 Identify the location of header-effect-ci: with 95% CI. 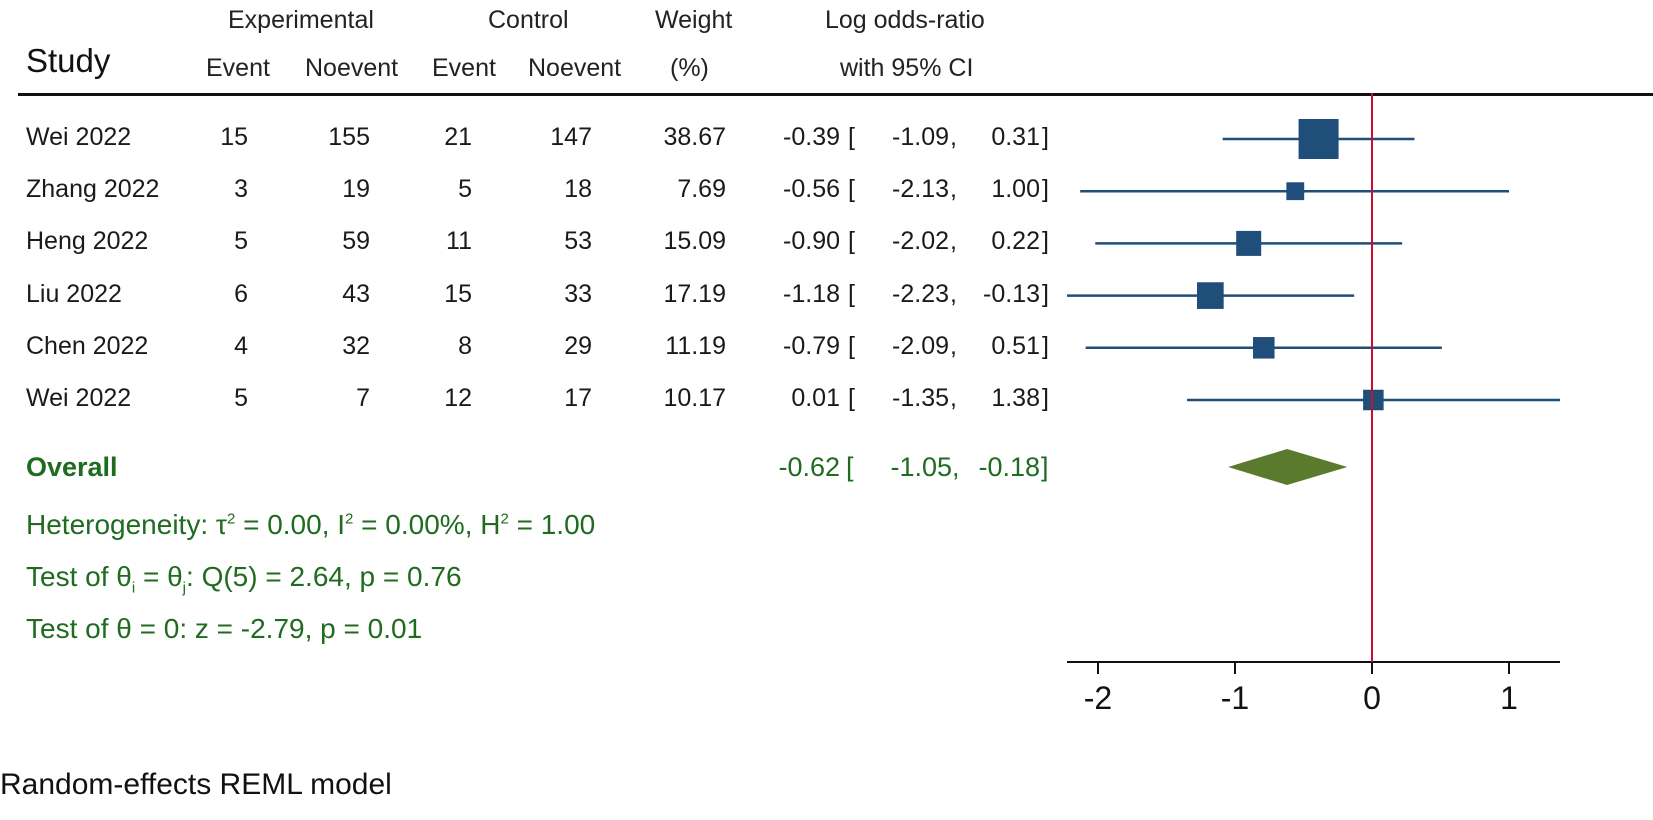
(907, 68).